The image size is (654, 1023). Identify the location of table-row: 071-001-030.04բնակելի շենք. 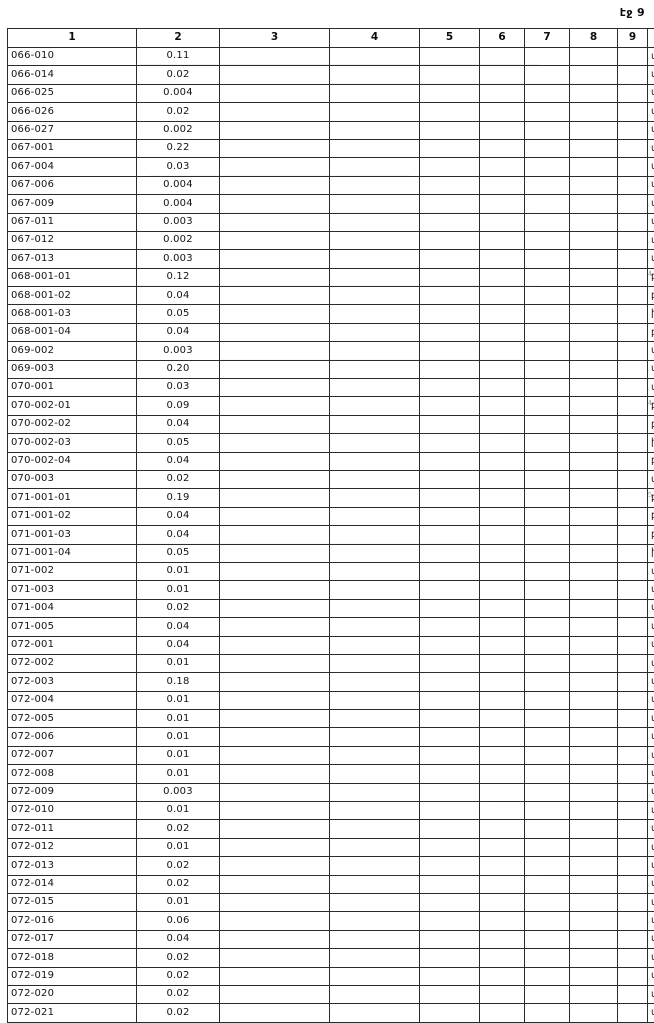
(331, 535).